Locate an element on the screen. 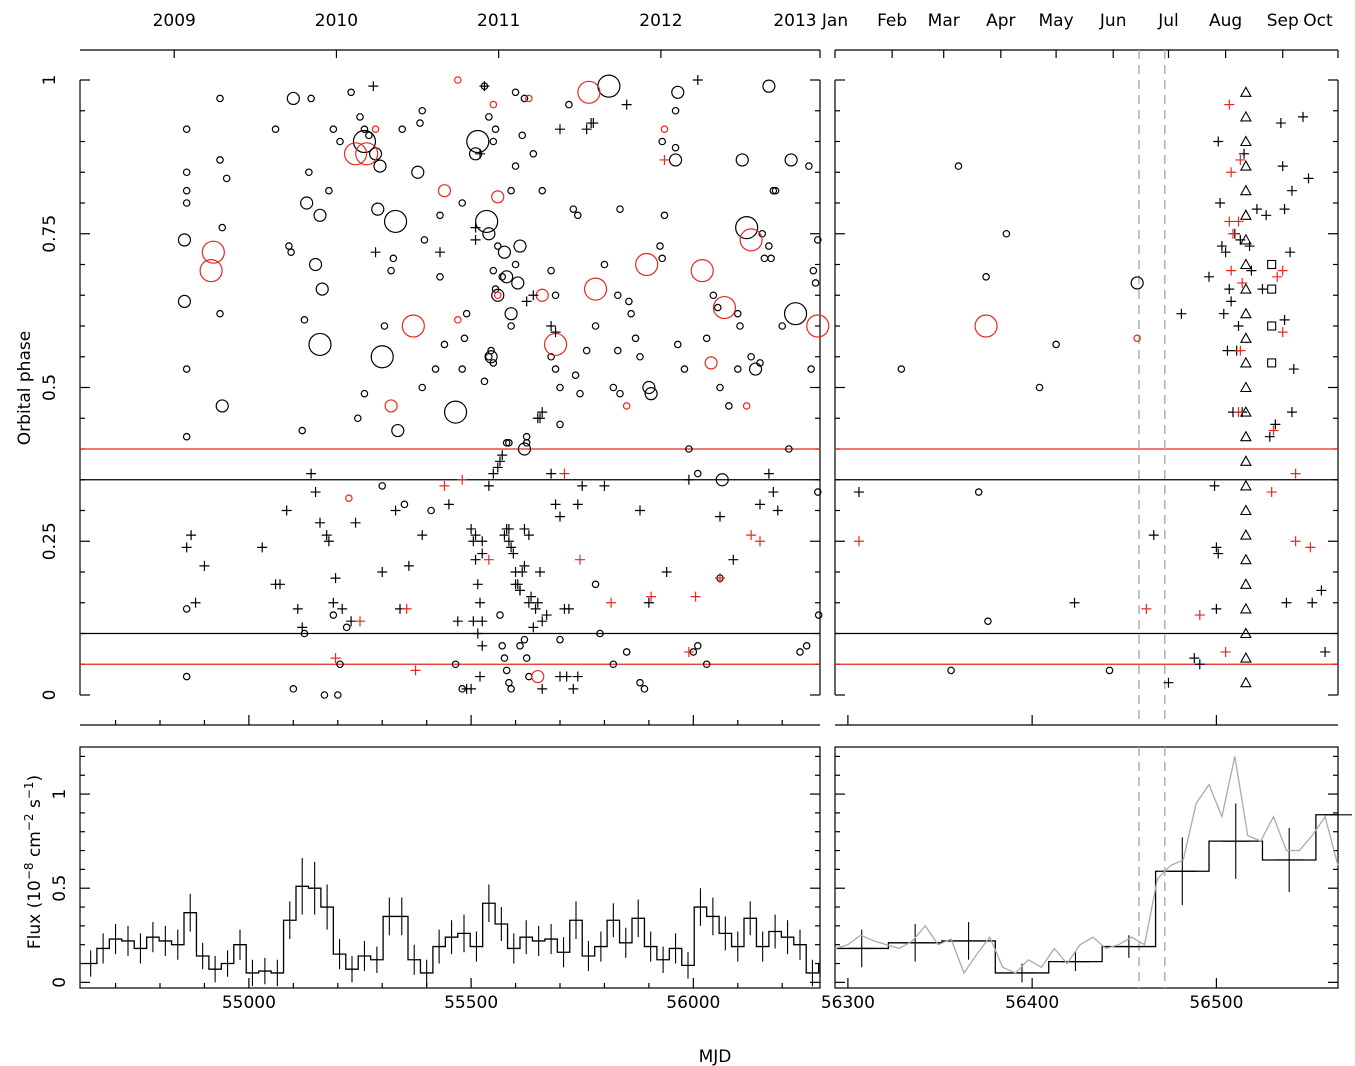 This screenshot has width=1355, height=1066. y-axis-label-phase: Orbital phase is located at coordinates (25, 388).